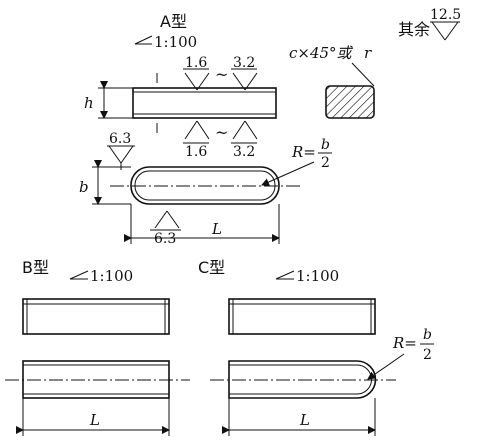  What do you see at coordinates (120, 139) in the screenshot?
I see `rough-side-value: 6.3` at bounding box center [120, 139].